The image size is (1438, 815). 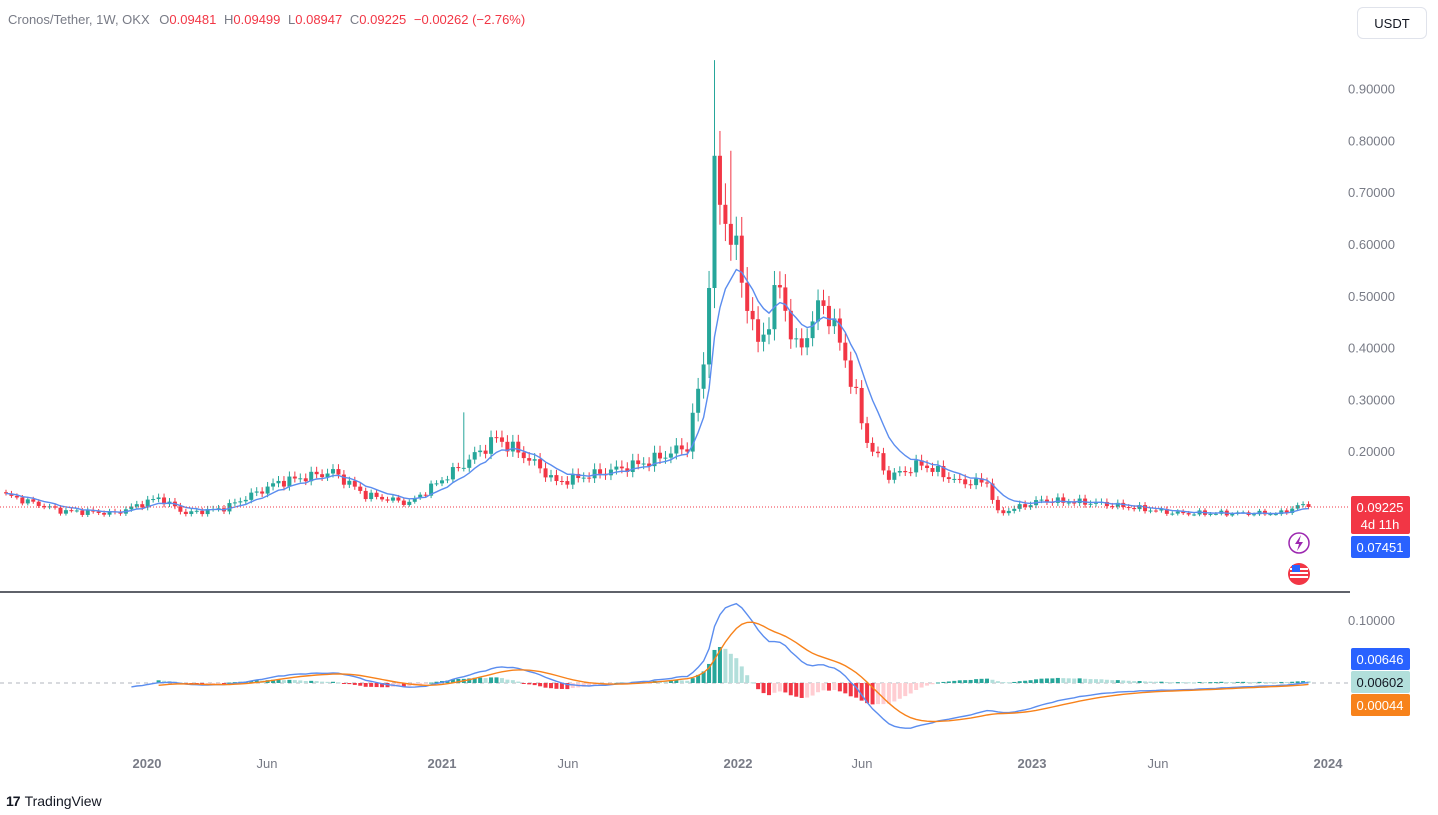 What do you see at coordinates (1299, 574) in the screenshot?
I see `us-flag-icon` at bounding box center [1299, 574].